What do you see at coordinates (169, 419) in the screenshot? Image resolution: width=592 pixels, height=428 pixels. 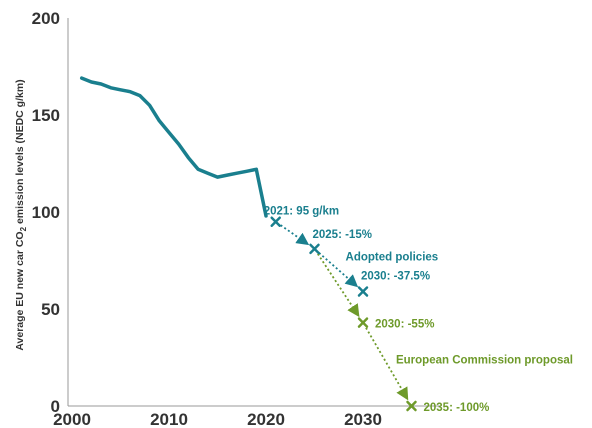 I see `x-tick-label: 2010` at bounding box center [169, 419].